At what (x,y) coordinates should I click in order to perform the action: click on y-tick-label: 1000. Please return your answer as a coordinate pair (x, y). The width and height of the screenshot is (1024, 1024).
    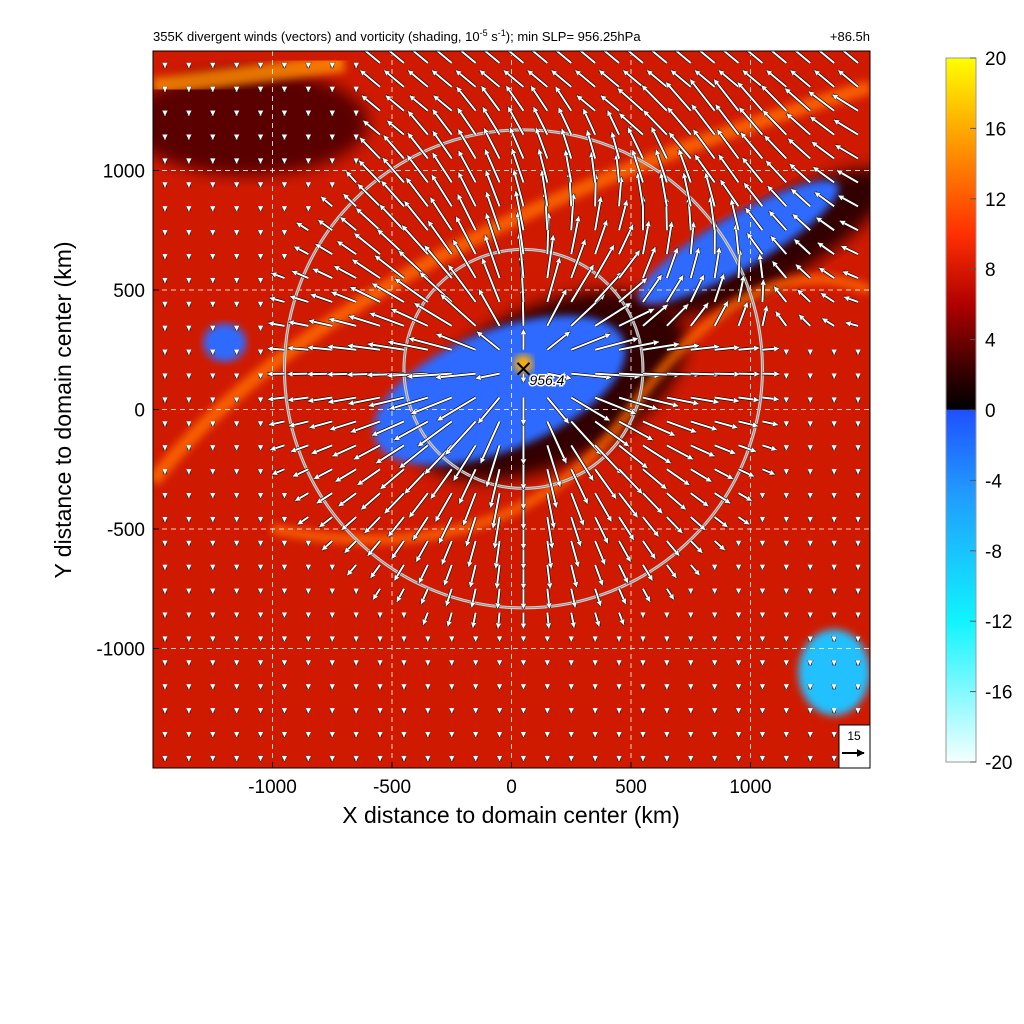
    Looking at the image, I should click on (124, 172).